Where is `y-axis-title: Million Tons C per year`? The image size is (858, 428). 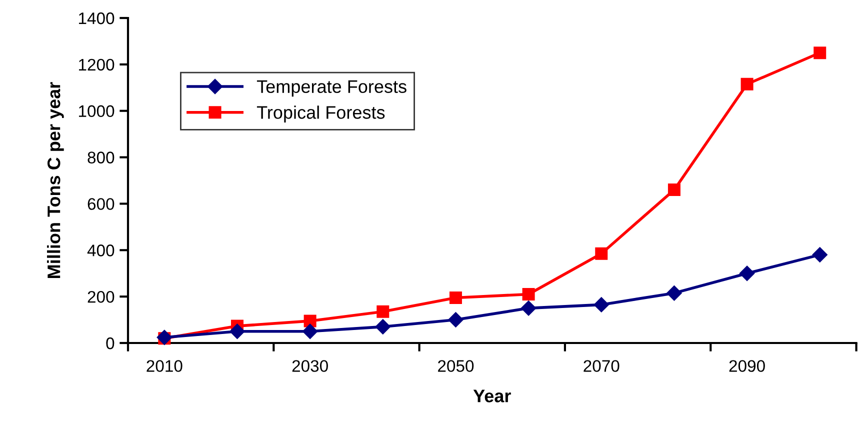 y-axis-title: Million Tons C per year is located at coordinates (55, 180).